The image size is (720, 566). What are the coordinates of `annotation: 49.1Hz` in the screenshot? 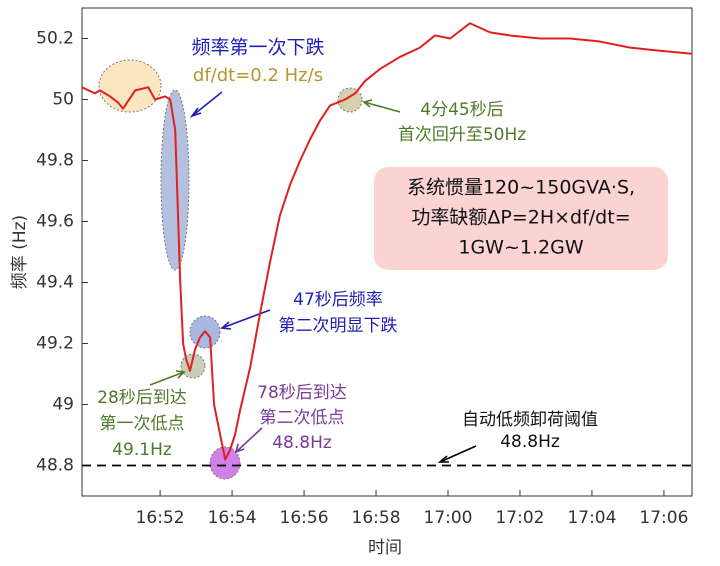 It's located at (142, 450).